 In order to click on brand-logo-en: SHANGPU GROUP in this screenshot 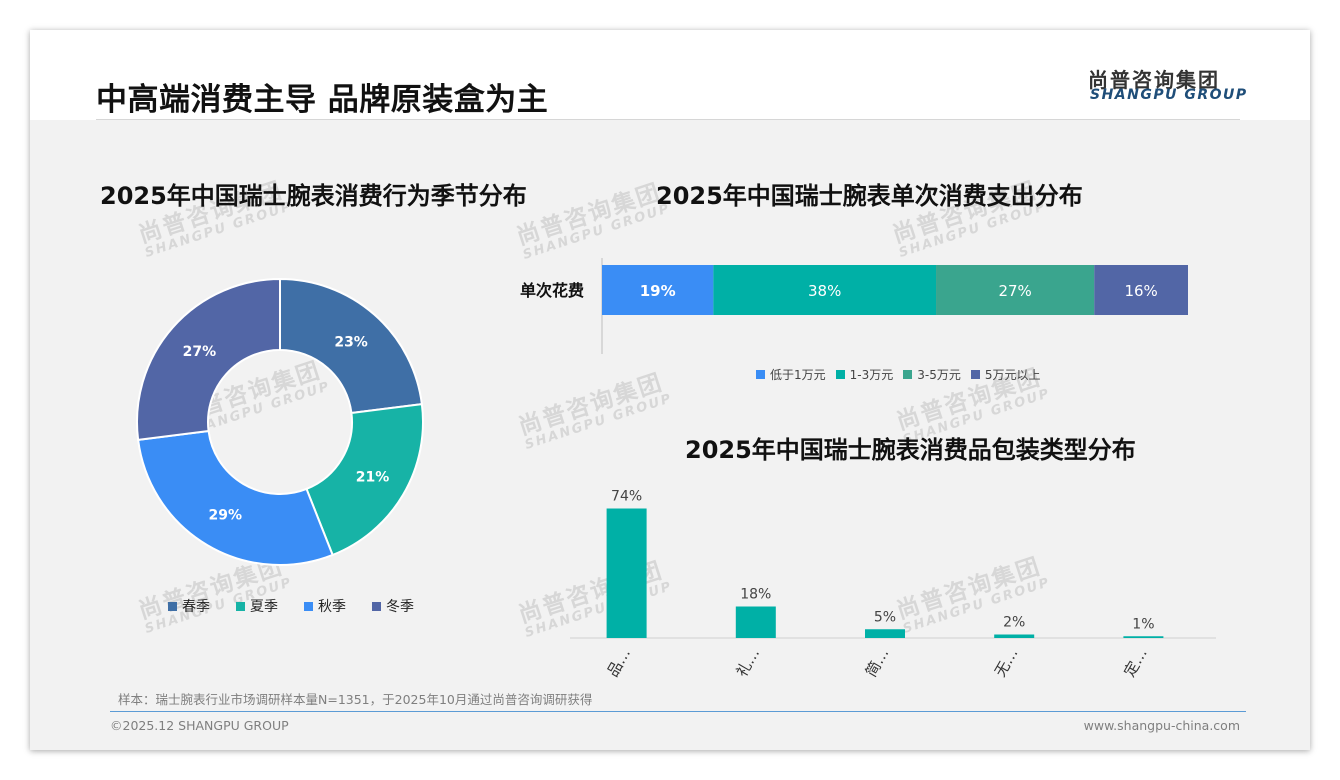, I will do `click(1169, 95)`.